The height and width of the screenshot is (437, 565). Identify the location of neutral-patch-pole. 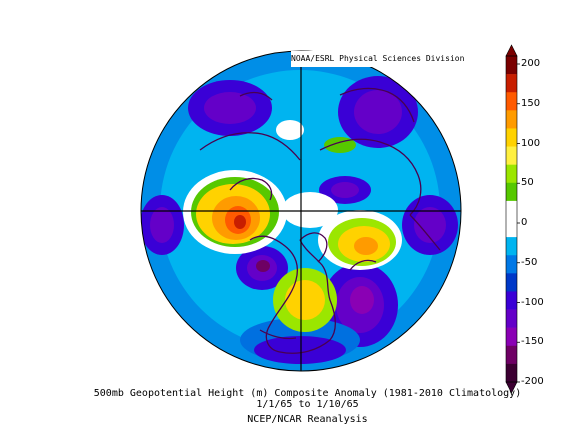
(310, 210).